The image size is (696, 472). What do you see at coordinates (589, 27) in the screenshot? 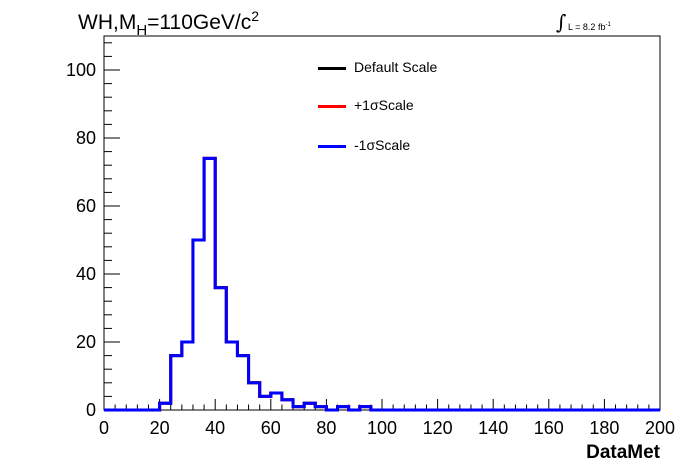
I see `luminosity-text: L = 8.2 fb-1` at bounding box center [589, 27].